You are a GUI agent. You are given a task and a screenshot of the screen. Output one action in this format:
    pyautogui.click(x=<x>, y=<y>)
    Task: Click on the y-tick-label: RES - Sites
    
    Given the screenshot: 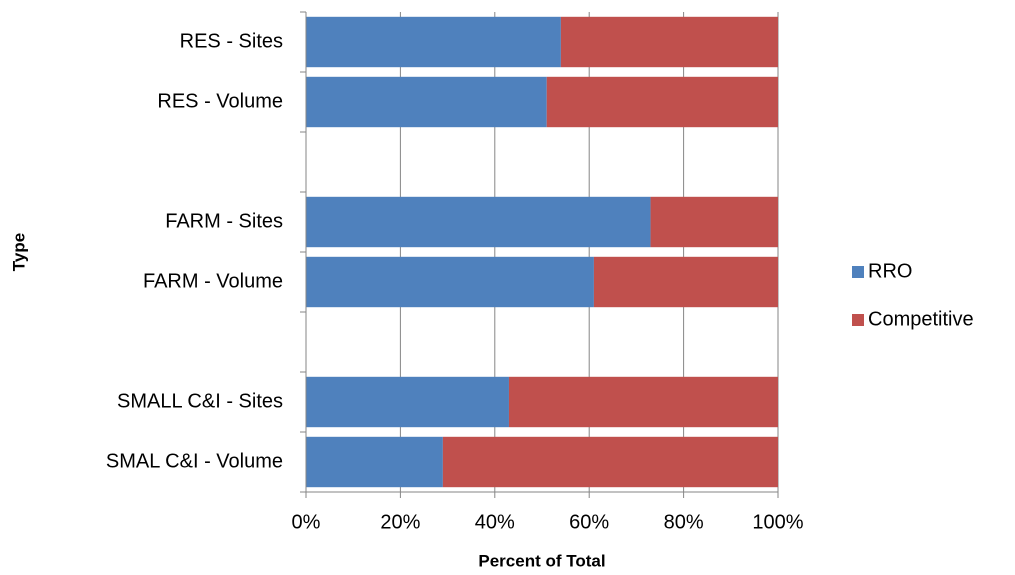 What is the action you would take?
    pyautogui.click(x=231, y=41)
    